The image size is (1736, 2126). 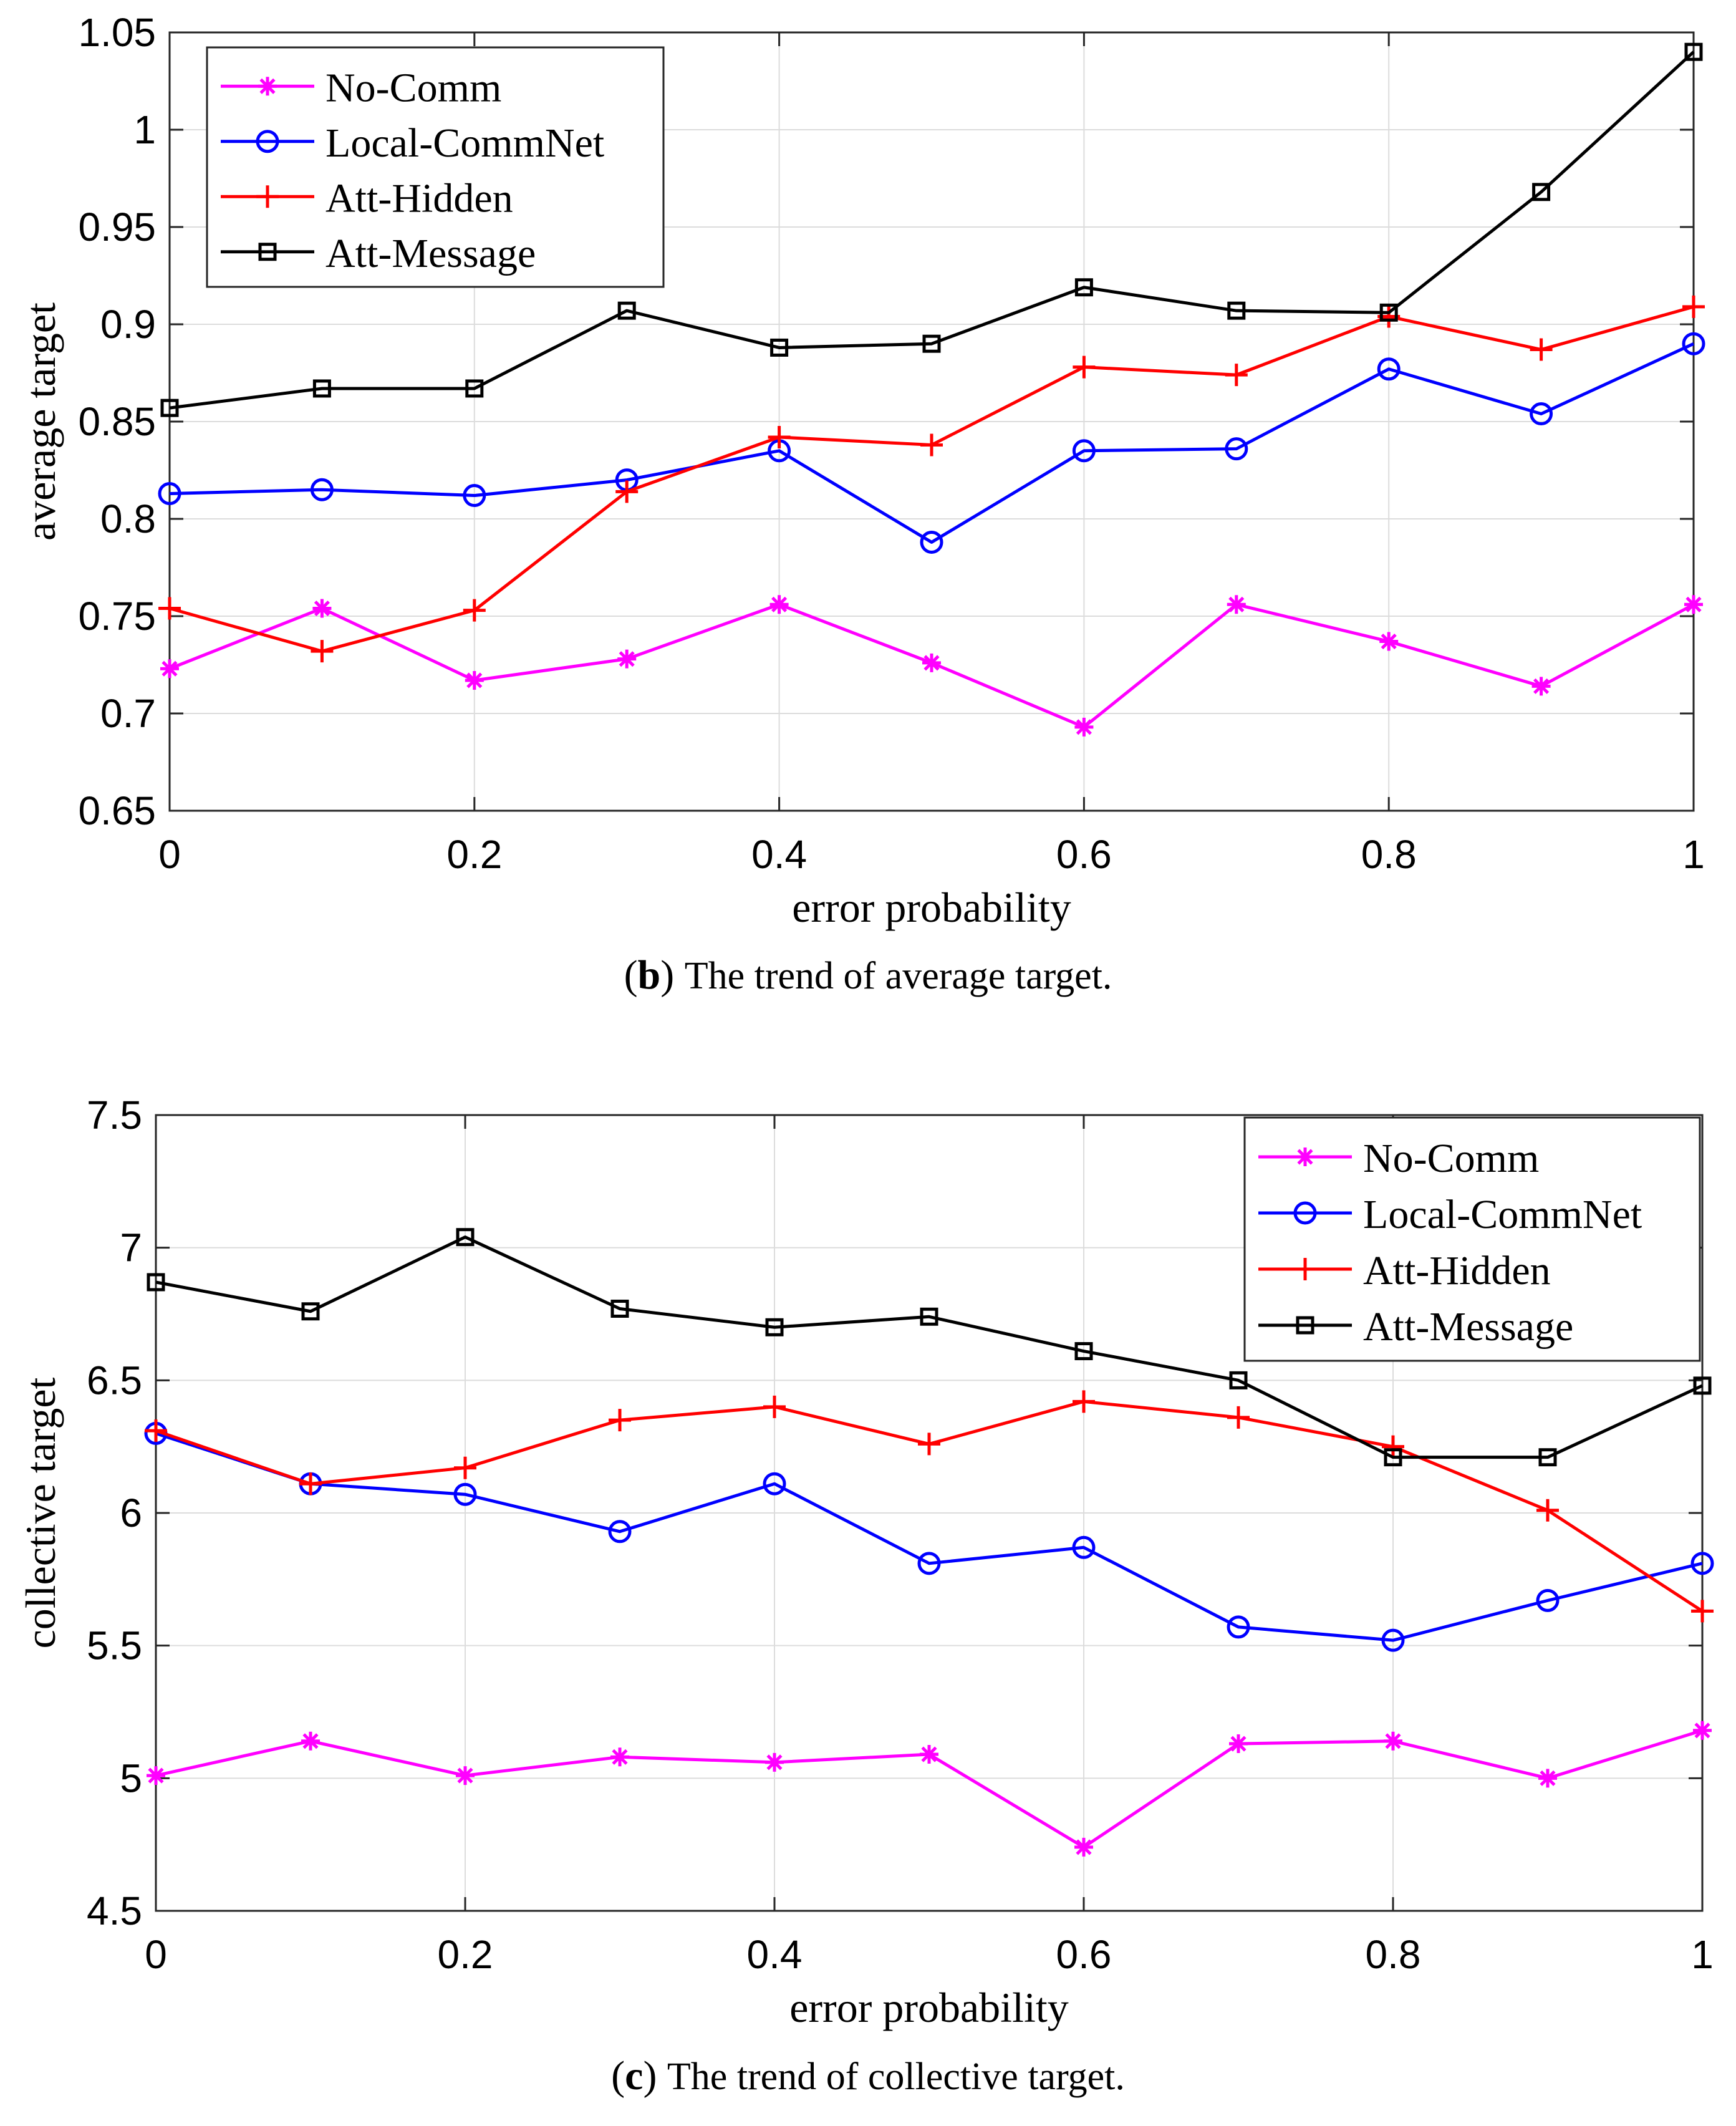 I want to click on figure-caption: (c) The trend of collective target., so click(x=868, y=2076).